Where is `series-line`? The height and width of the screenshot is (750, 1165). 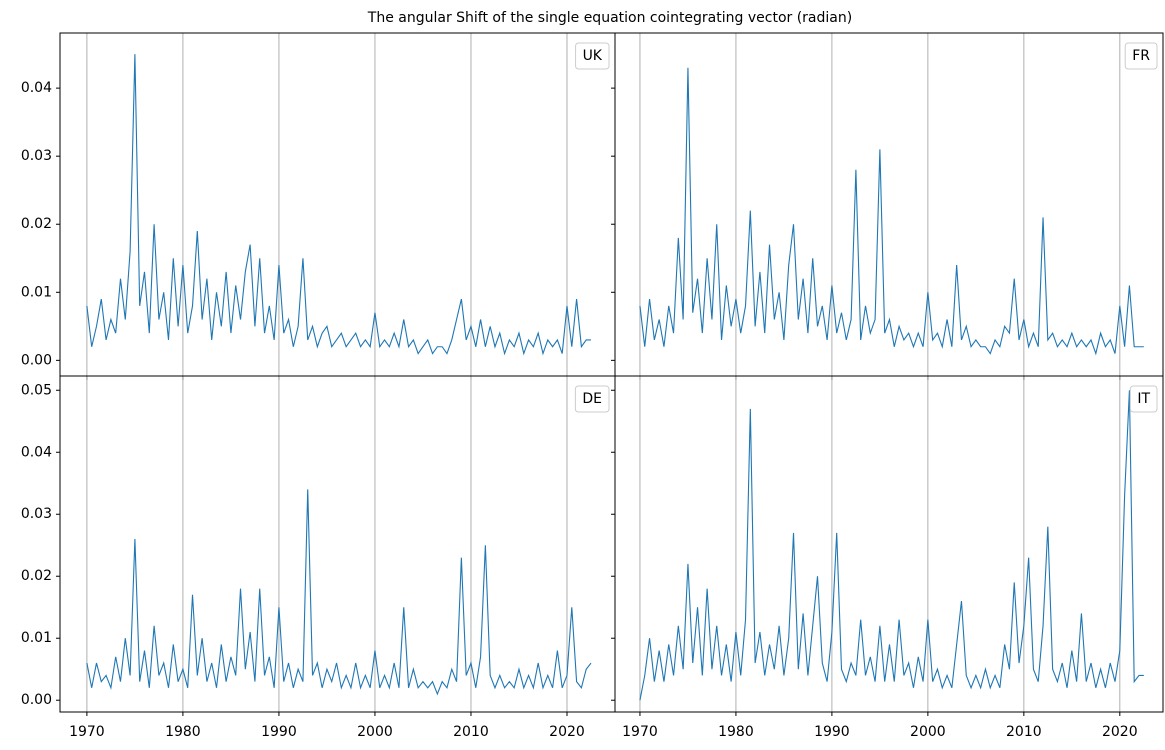
series-line is located at coordinates (339, 592).